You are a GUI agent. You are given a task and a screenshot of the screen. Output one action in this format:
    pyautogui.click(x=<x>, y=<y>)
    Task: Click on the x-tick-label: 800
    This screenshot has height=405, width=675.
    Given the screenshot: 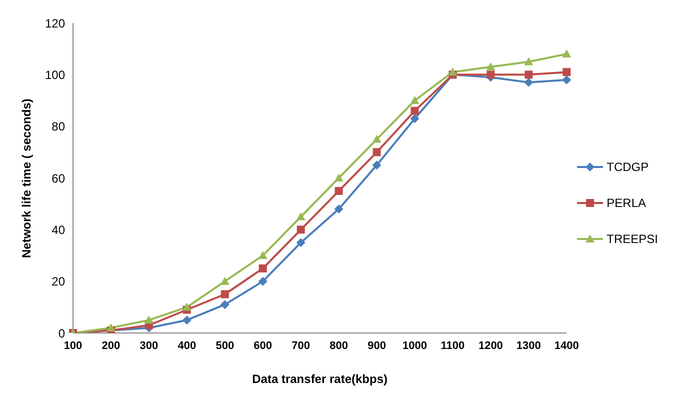 What is the action you would take?
    pyautogui.click(x=339, y=346)
    